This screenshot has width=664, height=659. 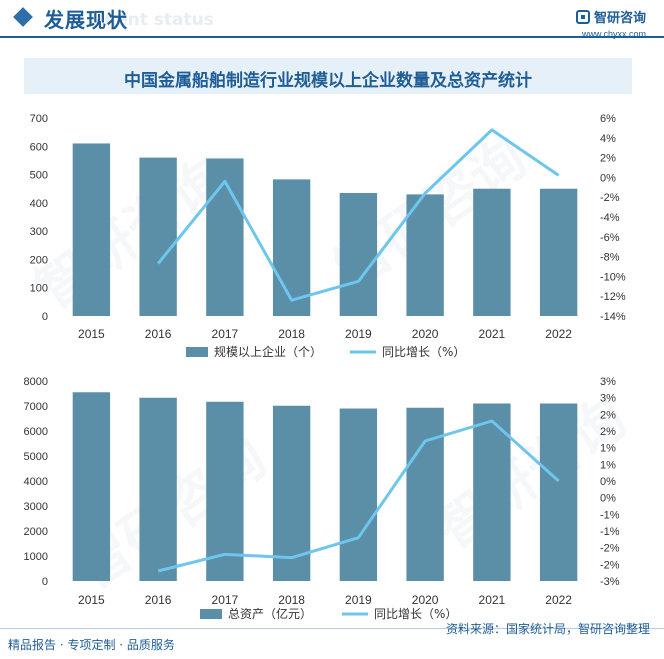 I want to click on chart-title-band: 中国金属船舶制造行业规模以上企业数量及总资产统计, so click(x=328, y=76).